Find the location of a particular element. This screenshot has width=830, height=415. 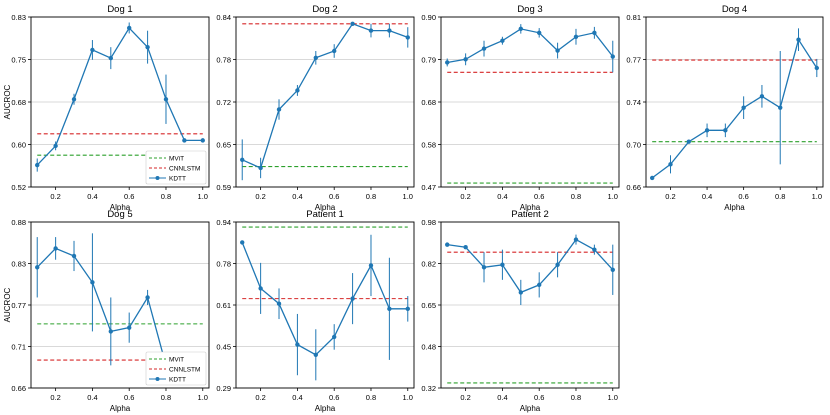

y-tick-label: 0.29 is located at coordinates (223, 388).